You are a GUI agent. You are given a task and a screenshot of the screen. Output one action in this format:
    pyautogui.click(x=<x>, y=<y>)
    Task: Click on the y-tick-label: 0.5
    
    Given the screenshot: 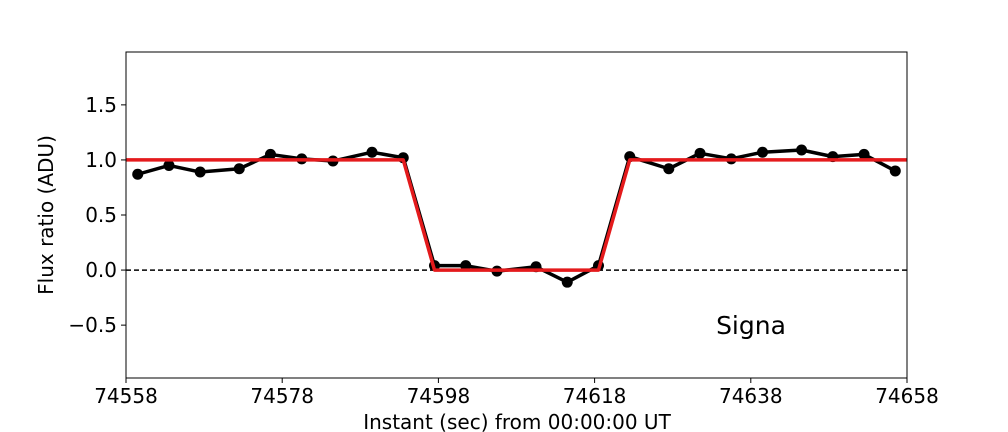 What is the action you would take?
    pyautogui.click(x=101, y=215)
    